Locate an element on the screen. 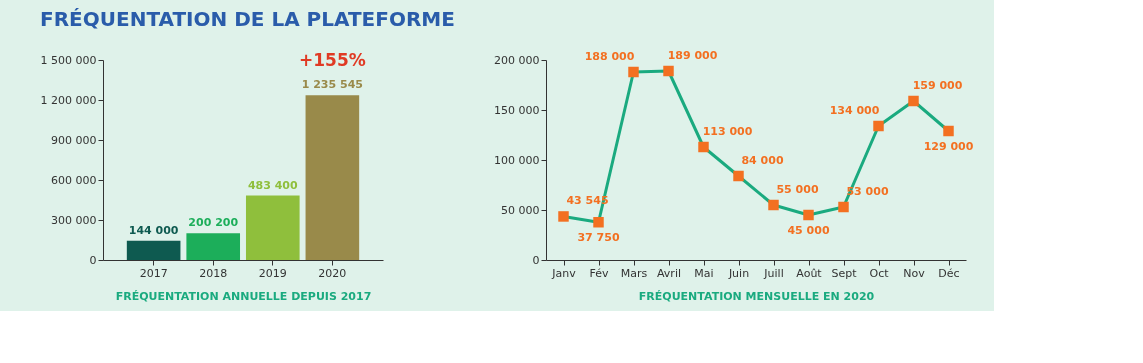 This screenshot has height=363, width=1143. data-label: 188 000 is located at coordinates (609, 56).